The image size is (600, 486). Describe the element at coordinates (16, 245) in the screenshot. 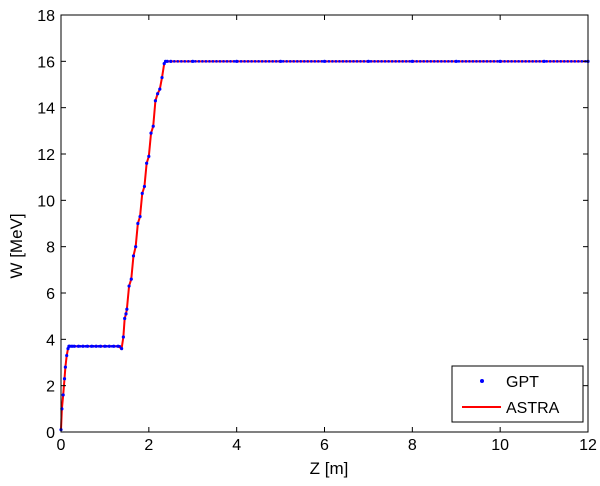

I see `y-axis-title: W [MeV]` at that location.